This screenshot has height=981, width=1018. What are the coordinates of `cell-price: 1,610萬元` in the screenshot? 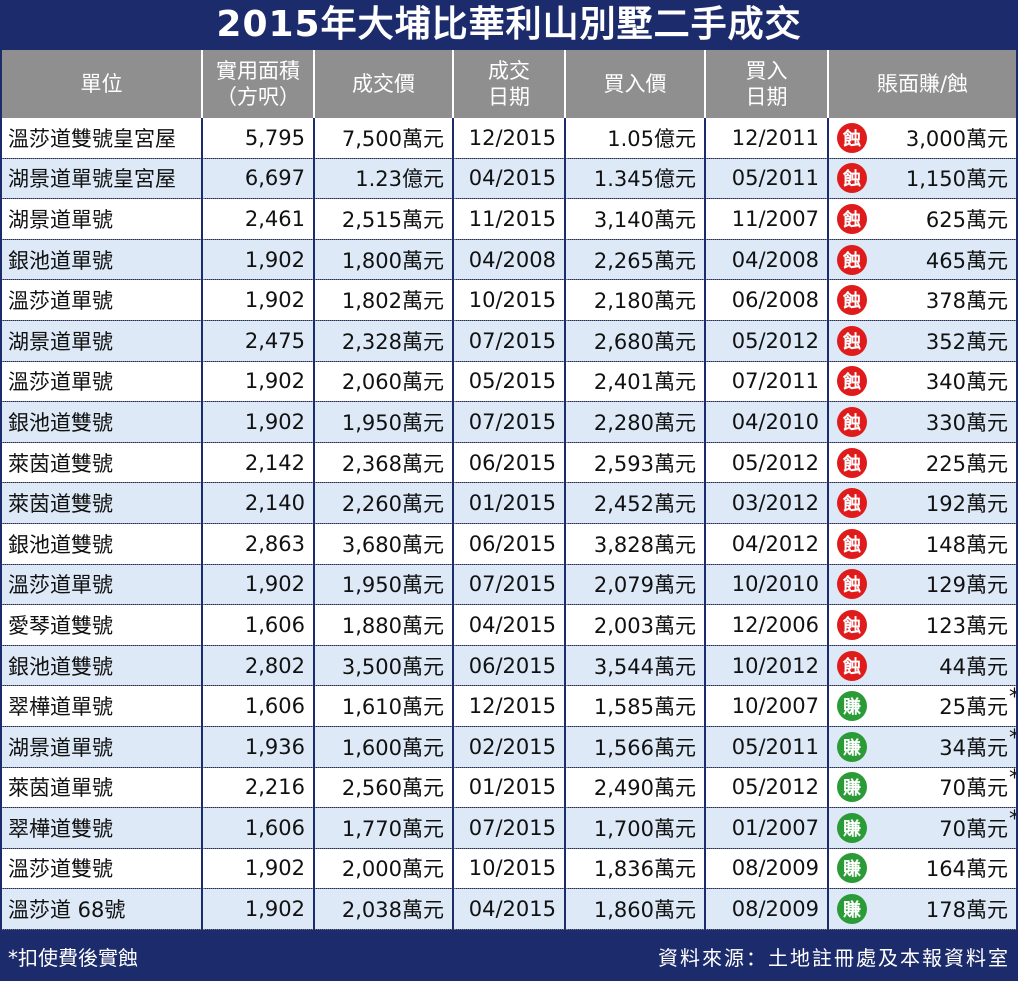 It's located at (383, 706).